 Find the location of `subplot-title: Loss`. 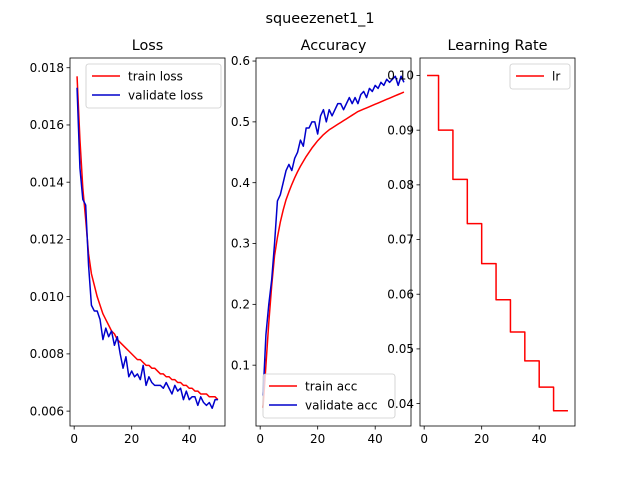

subplot-title: Loss is located at coordinates (148, 46).